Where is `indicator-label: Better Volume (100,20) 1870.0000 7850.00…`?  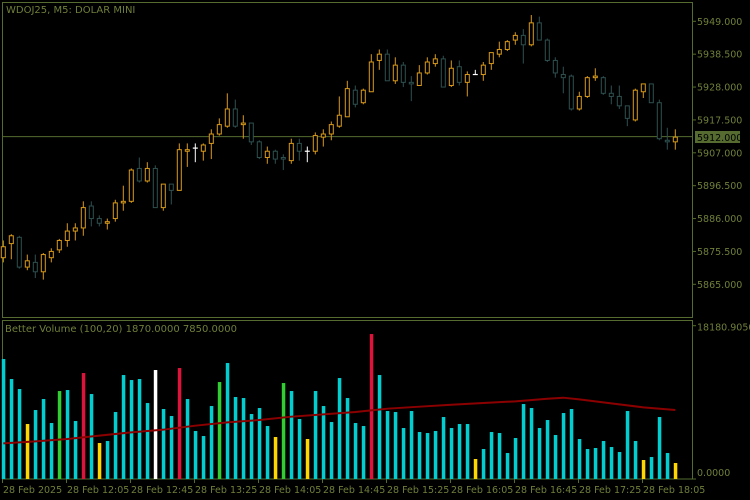
indicator-label: Better Volume (100,20) 1870.0000 7850.00… is located at coordinates (121, 329).